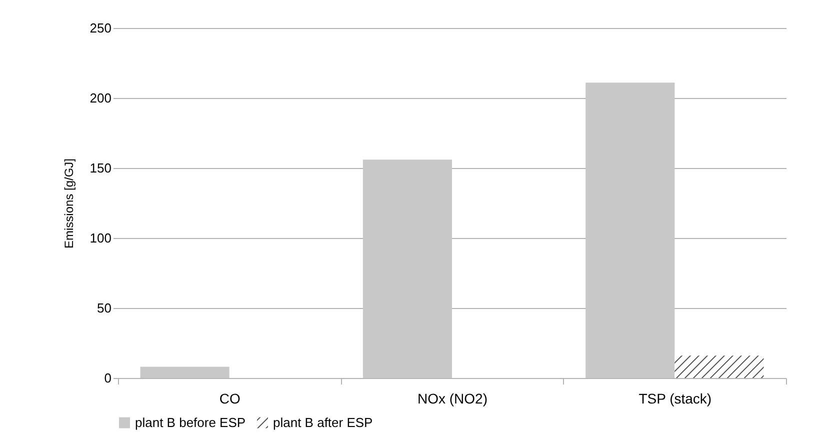 This screenshot has width=815, height=446. I want to click on legend-label: plant B after ESP, so click(323, 422).